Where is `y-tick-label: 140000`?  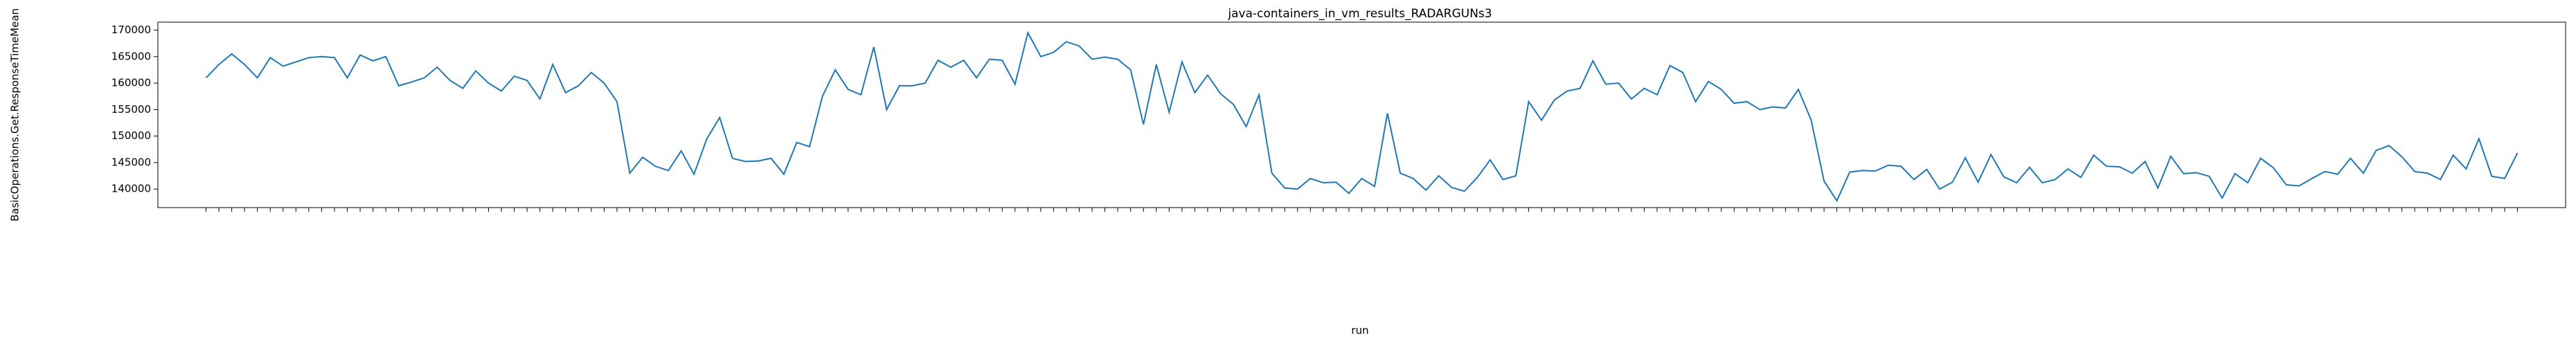 y-tick-label: 140000 is located at coordinates (131, 189).